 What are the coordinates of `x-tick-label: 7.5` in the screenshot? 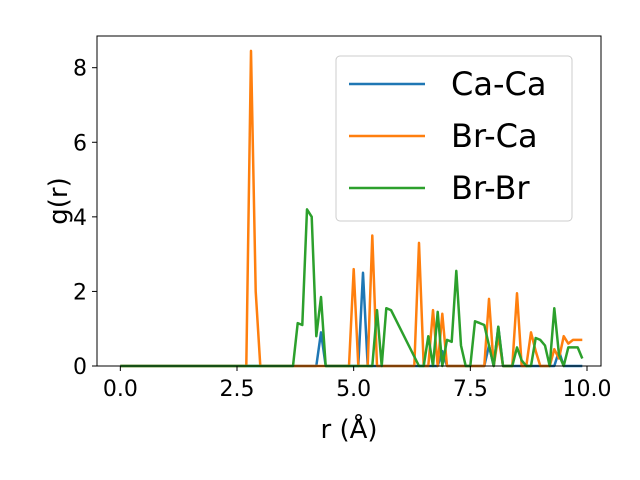 It's located at (470, 389).